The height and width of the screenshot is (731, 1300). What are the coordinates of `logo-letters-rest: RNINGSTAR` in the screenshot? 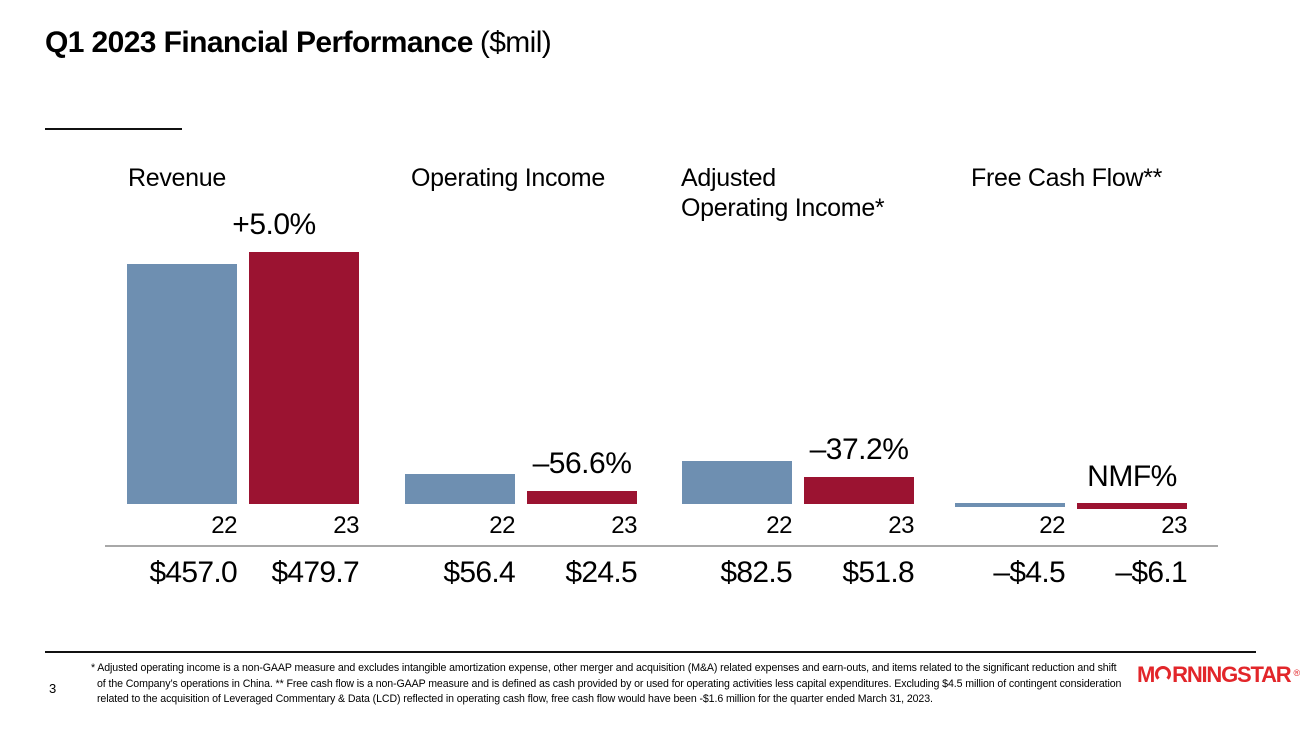 It's located at (1232, 674).